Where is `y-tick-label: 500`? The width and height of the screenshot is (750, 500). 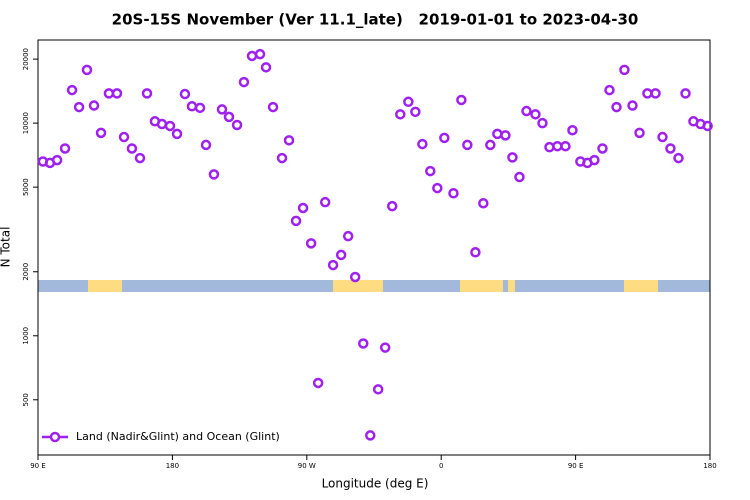
y-tick-label: 500 is located at coordinates (26, 399).